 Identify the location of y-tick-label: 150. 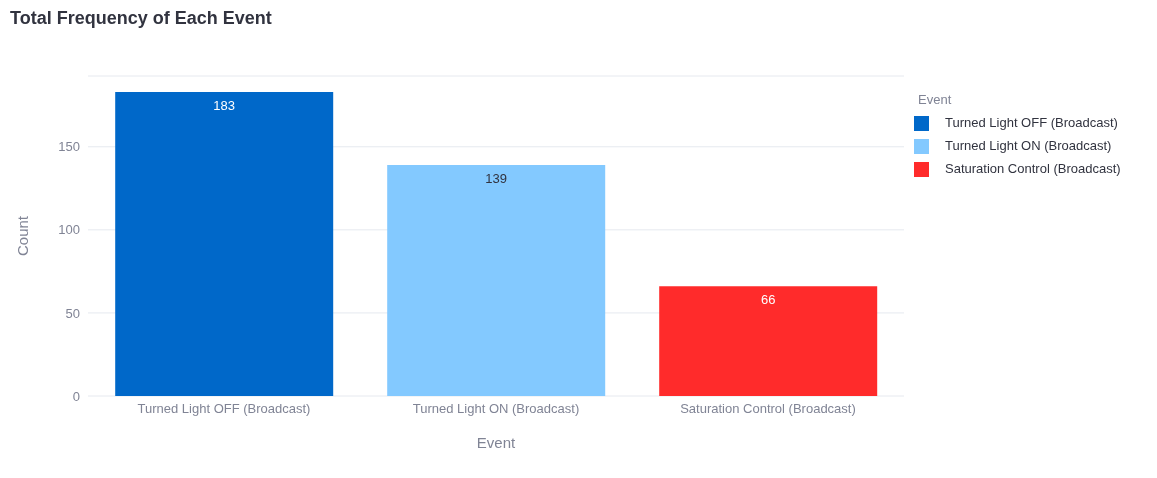
(69, 147).